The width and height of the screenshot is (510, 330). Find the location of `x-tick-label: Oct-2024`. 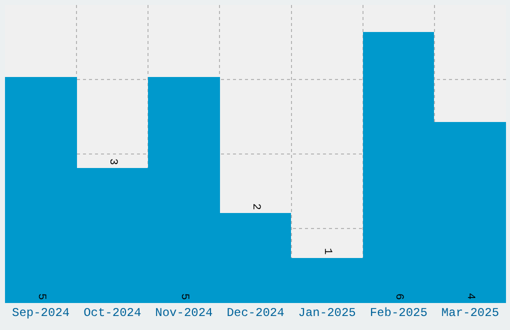

x-tick-label: Oct-2024 is located at coordinates (113, 313).